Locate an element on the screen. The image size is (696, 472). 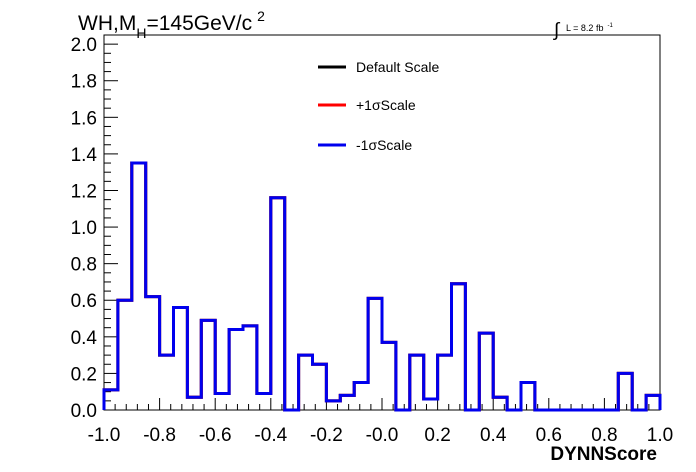
legend-label: +1σScale is located at coordinates (386, 105).